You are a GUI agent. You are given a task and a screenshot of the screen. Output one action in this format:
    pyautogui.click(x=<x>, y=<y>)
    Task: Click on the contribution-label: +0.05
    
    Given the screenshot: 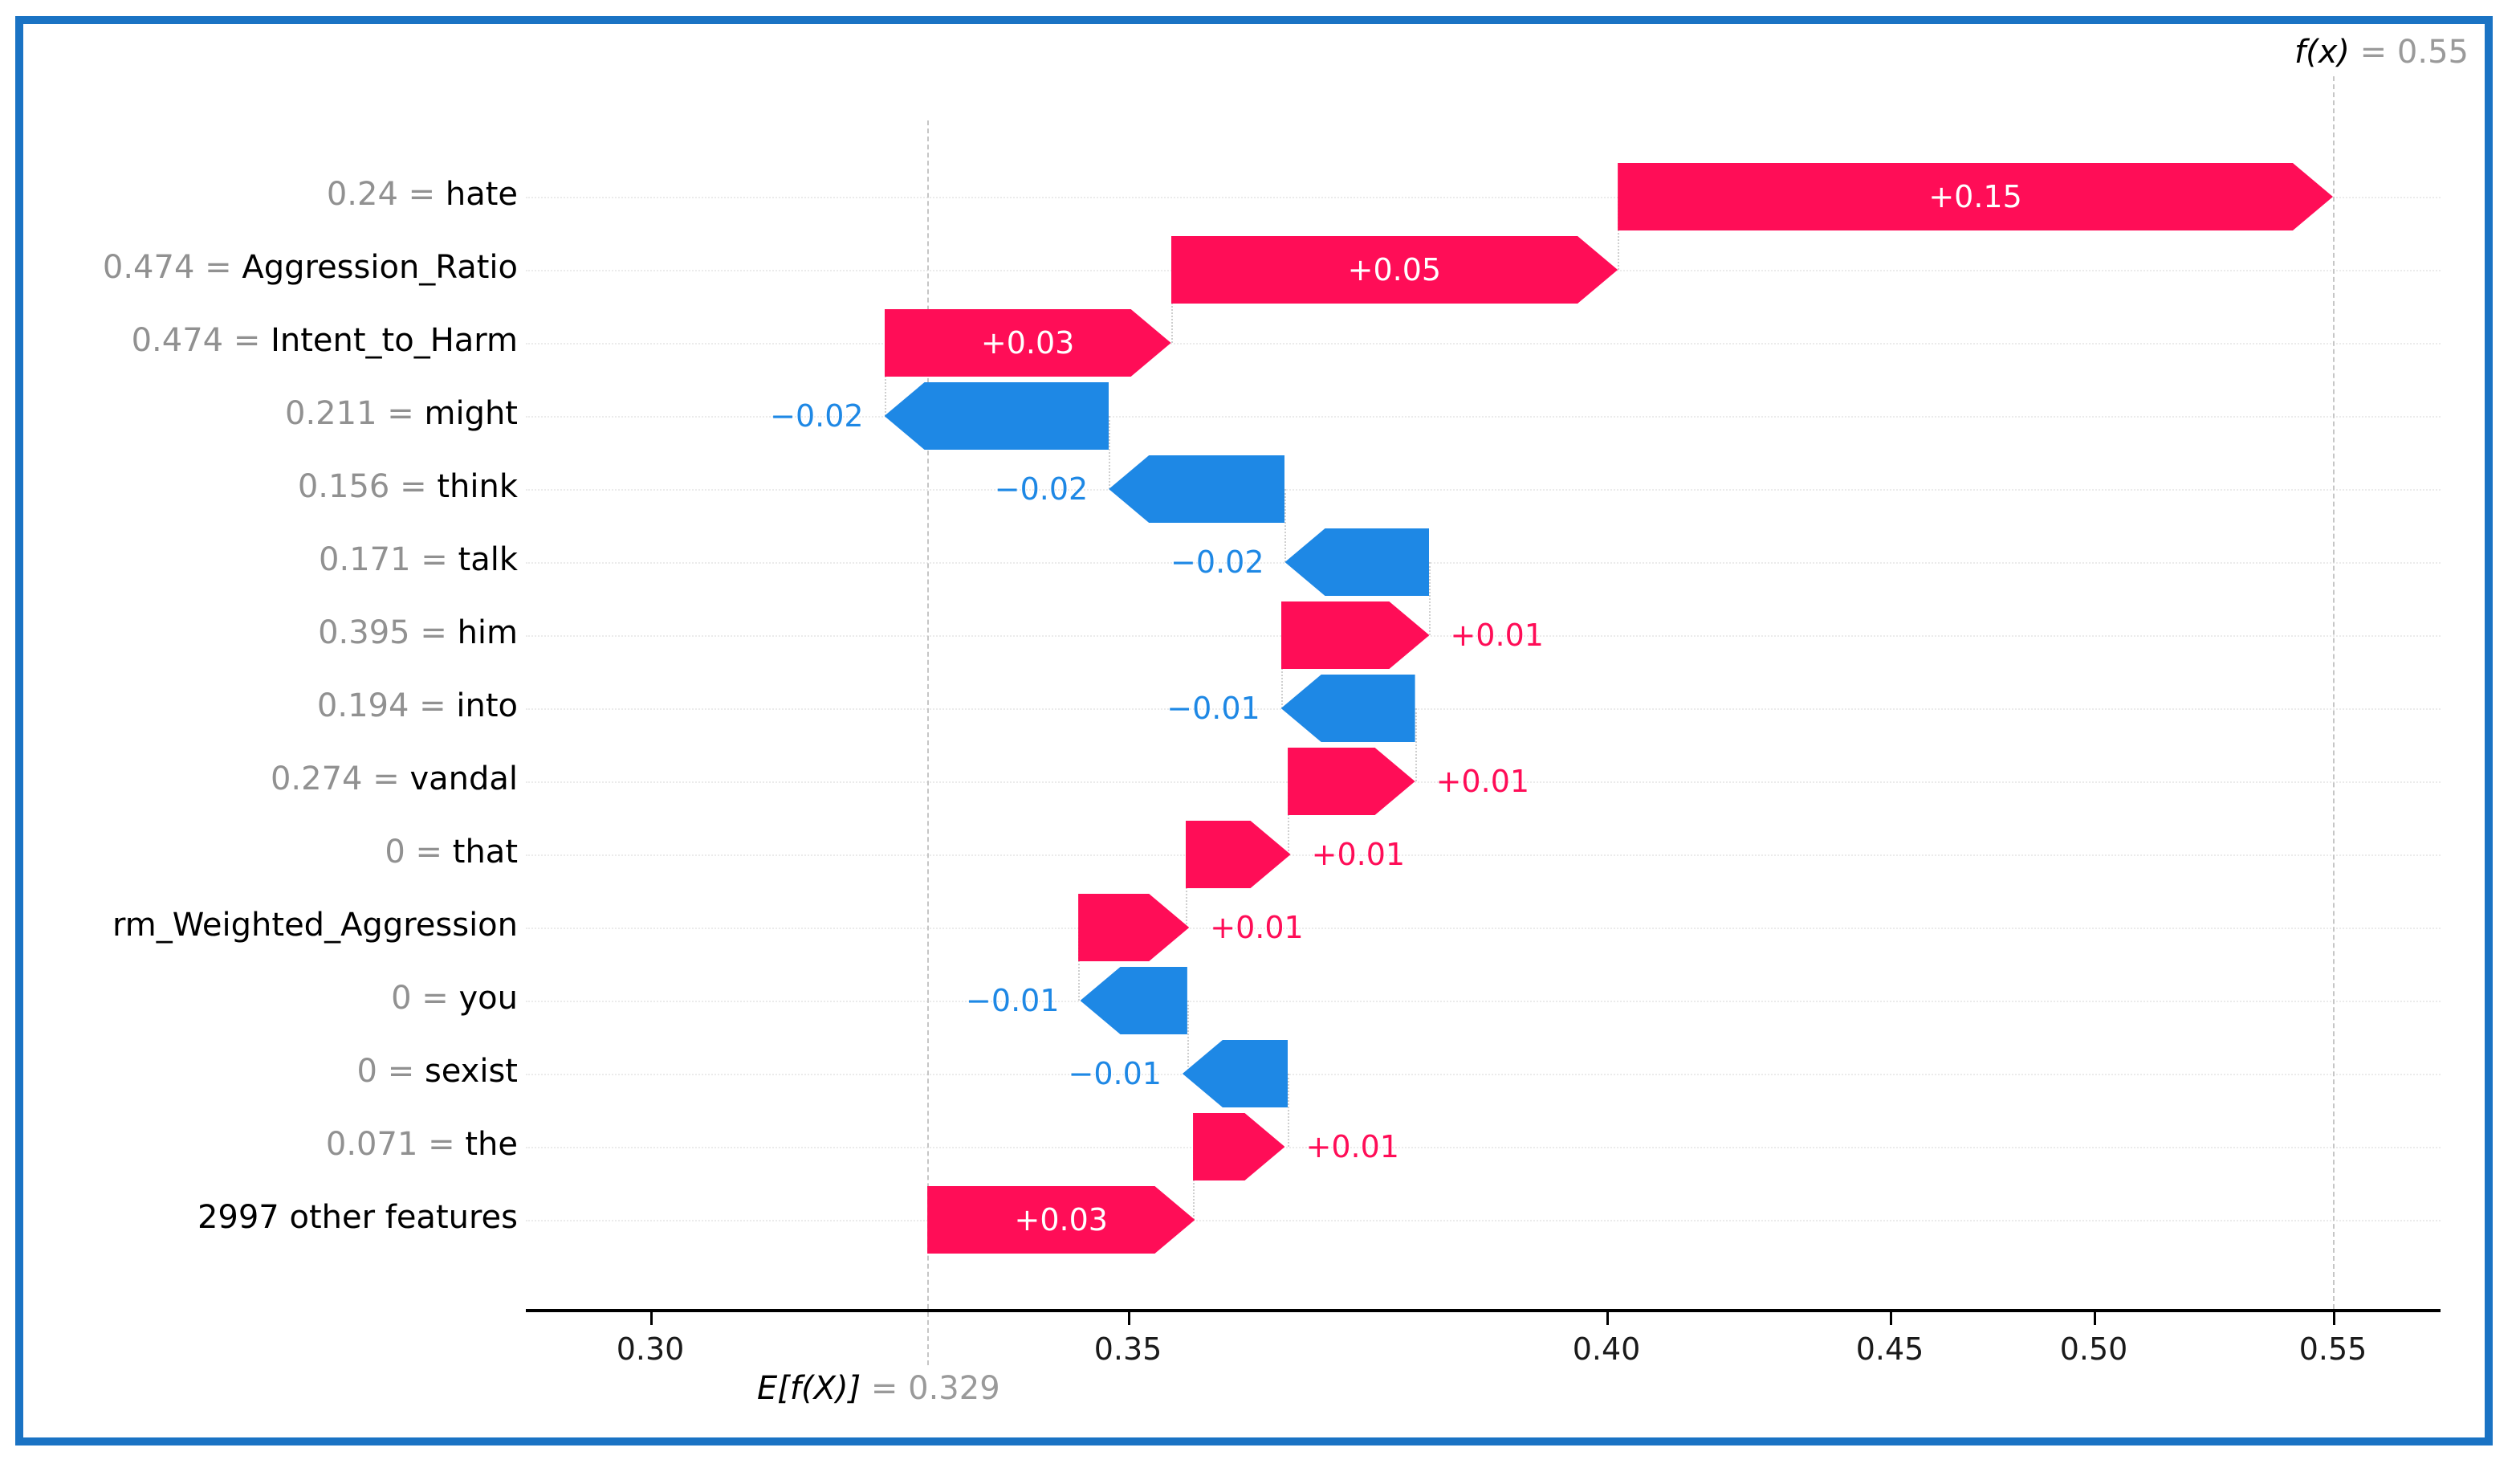 What is the action you would take?
    pyautogui.click(x=1394, y=270)
    